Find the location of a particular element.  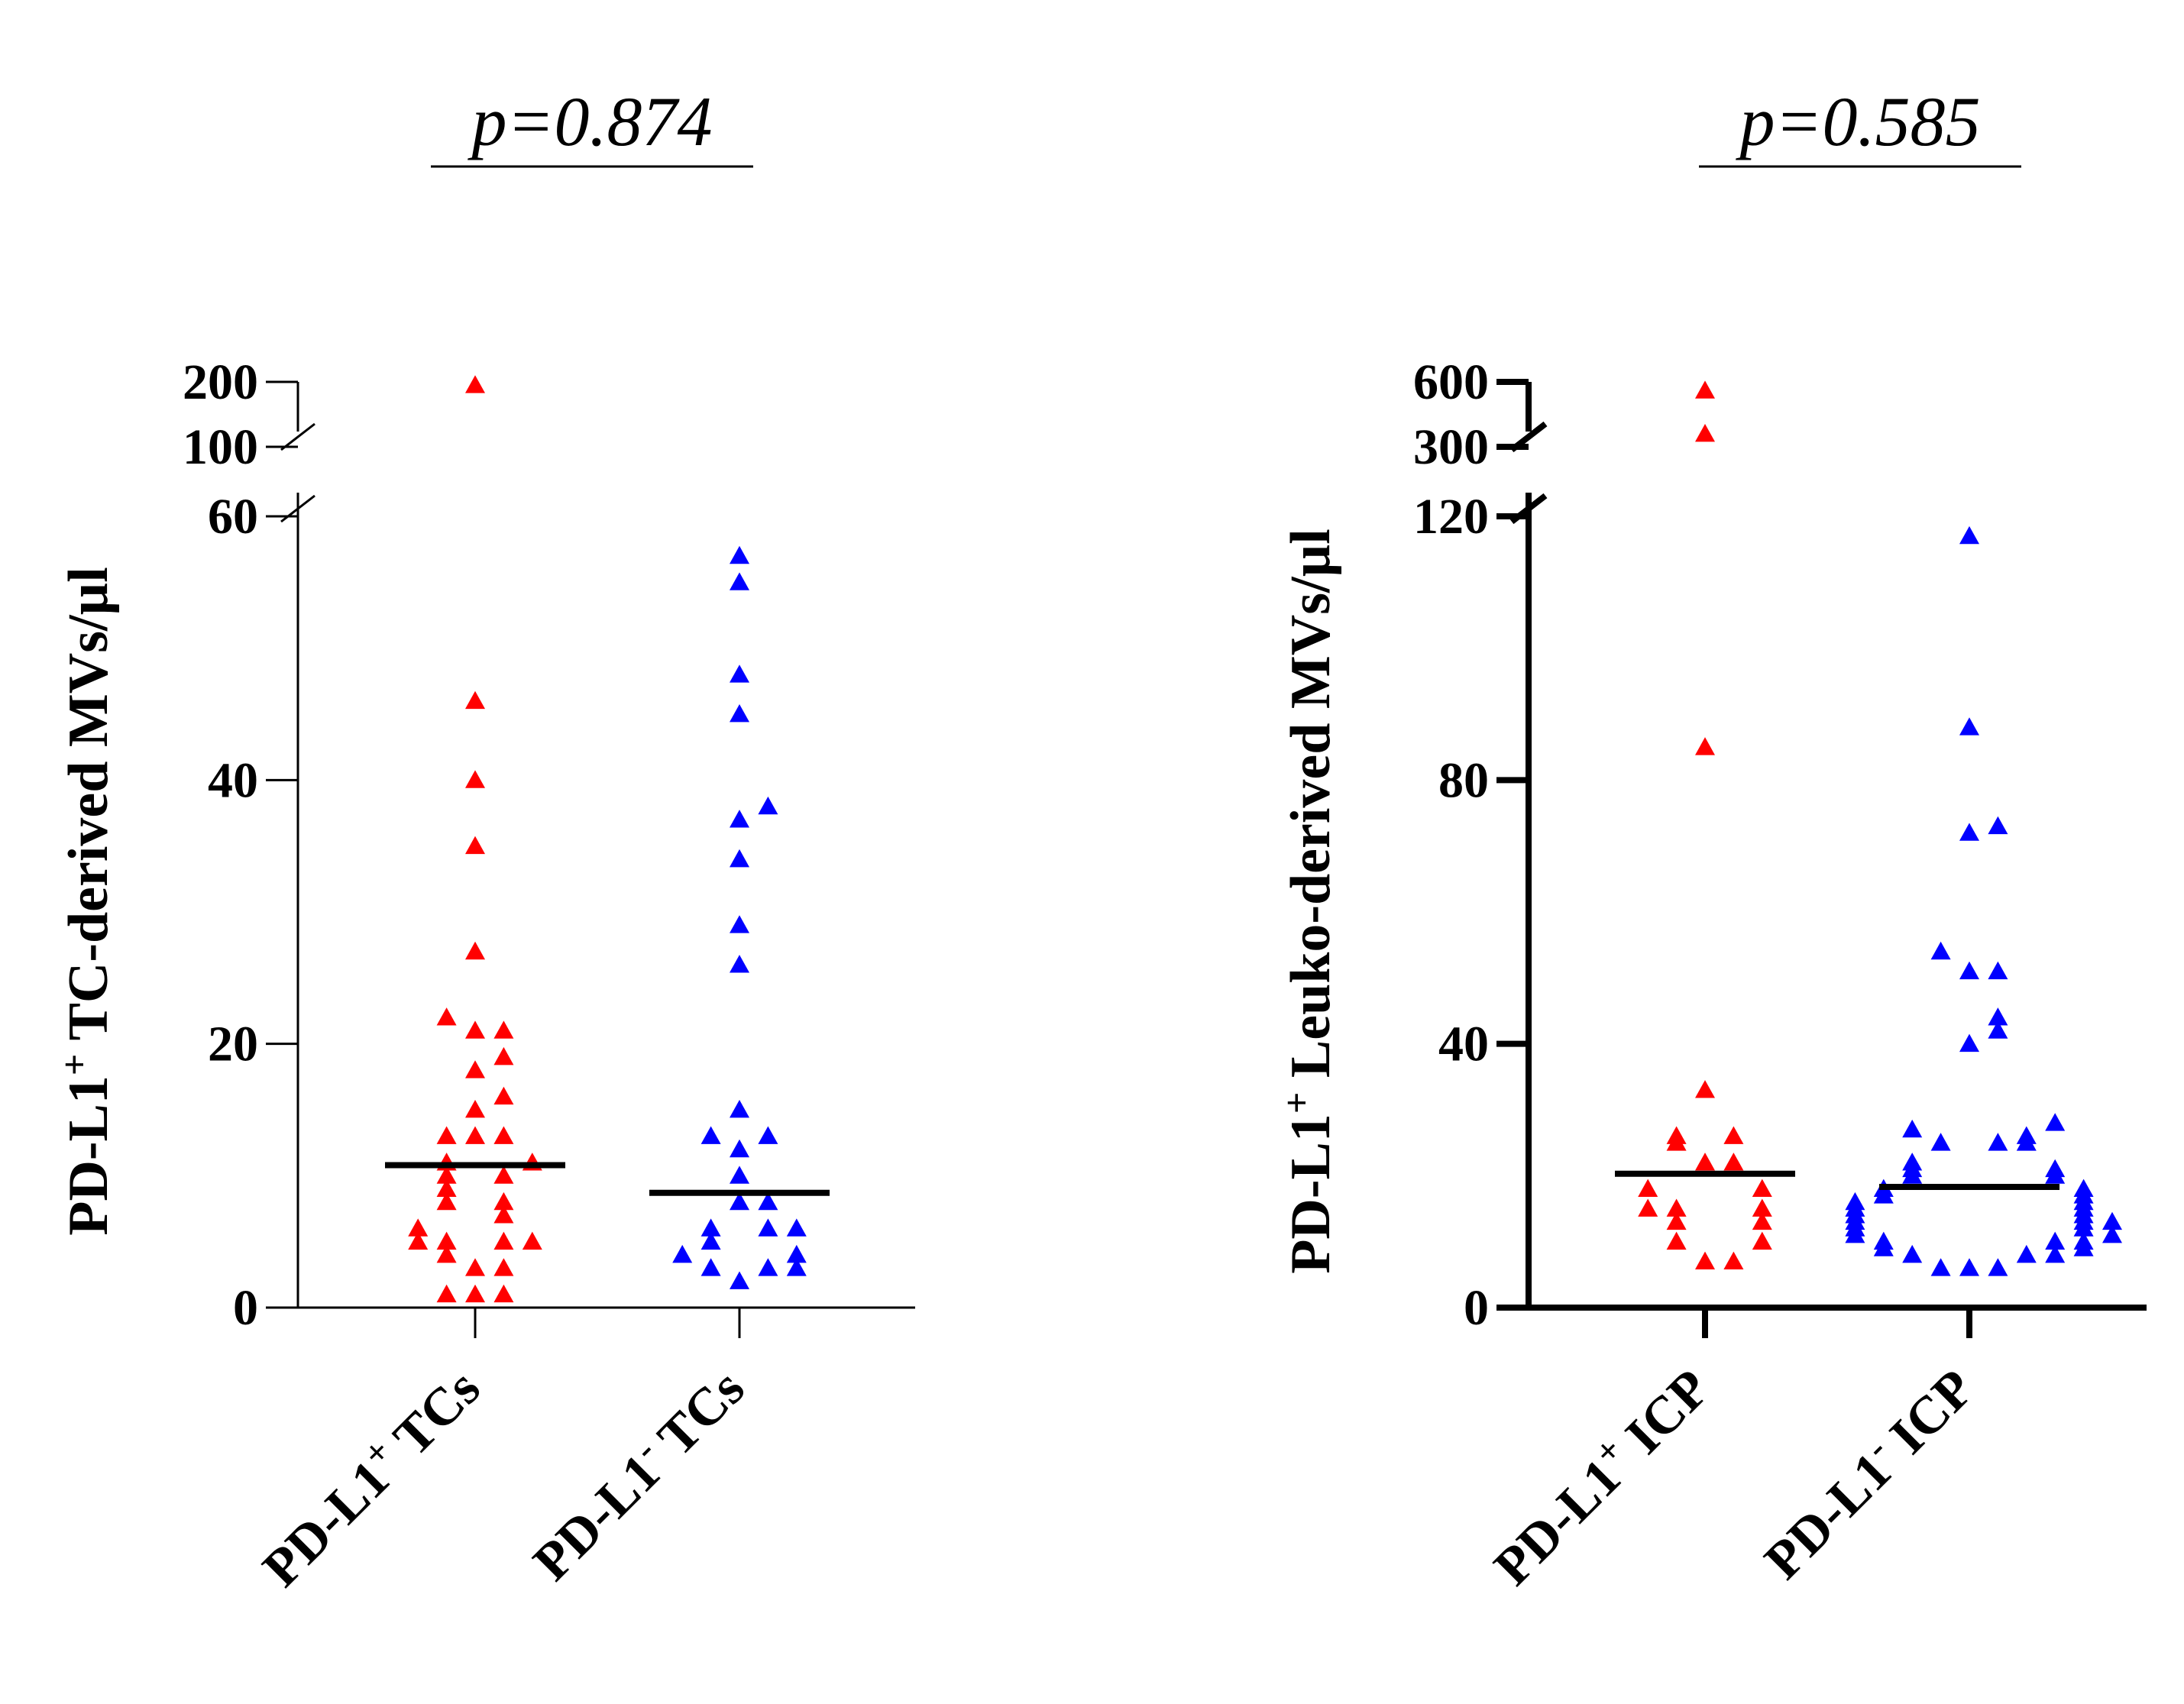

y-axis-label-sup: + is located at coordinates (74, 1065).